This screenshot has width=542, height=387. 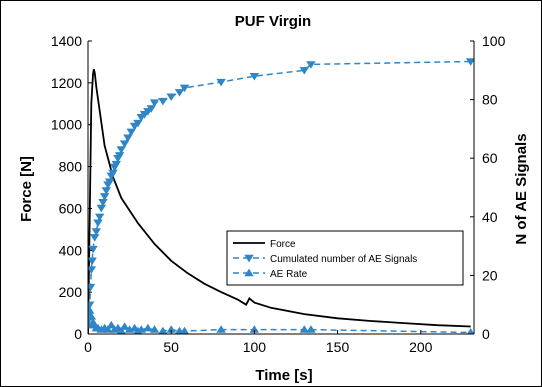 I want to click on y-tick-label-right: 20, so click(x=490, y=275).